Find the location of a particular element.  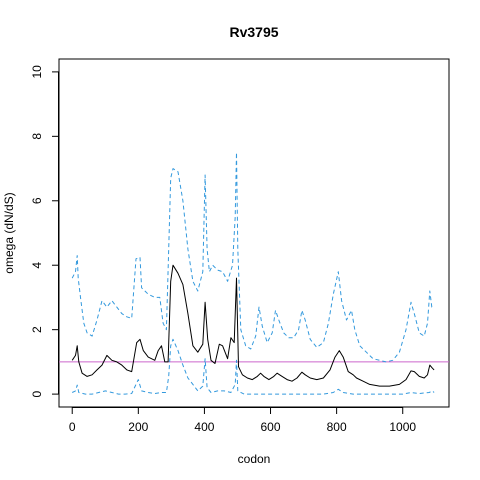

x-tick-label: 400 is located at coordinates (204, 427).